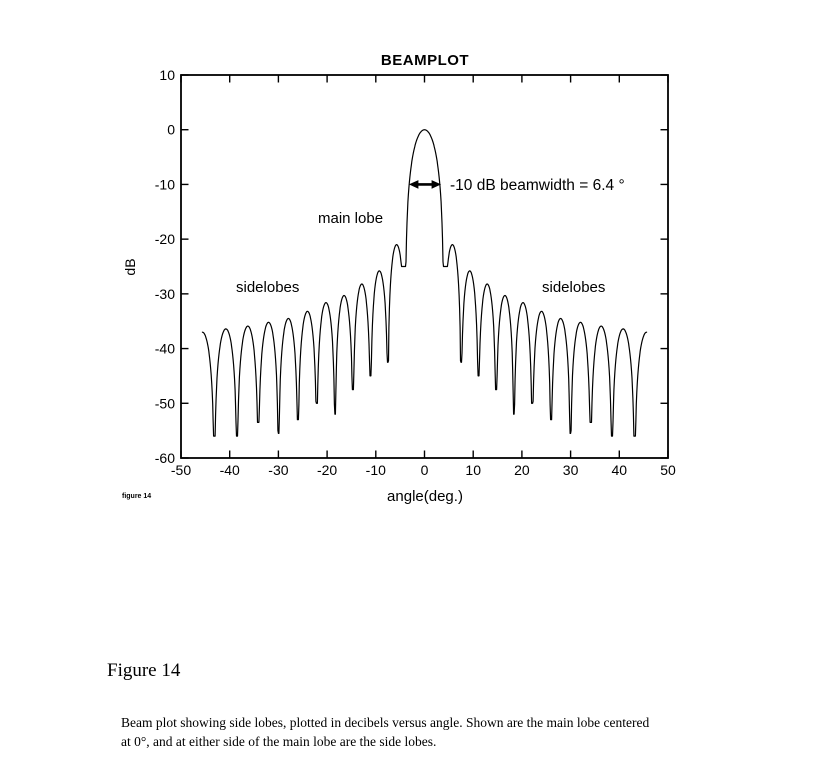 The width and height of the screenshot is (825, 768). I want to click on x-tick-label: 40, so click(620, 470).